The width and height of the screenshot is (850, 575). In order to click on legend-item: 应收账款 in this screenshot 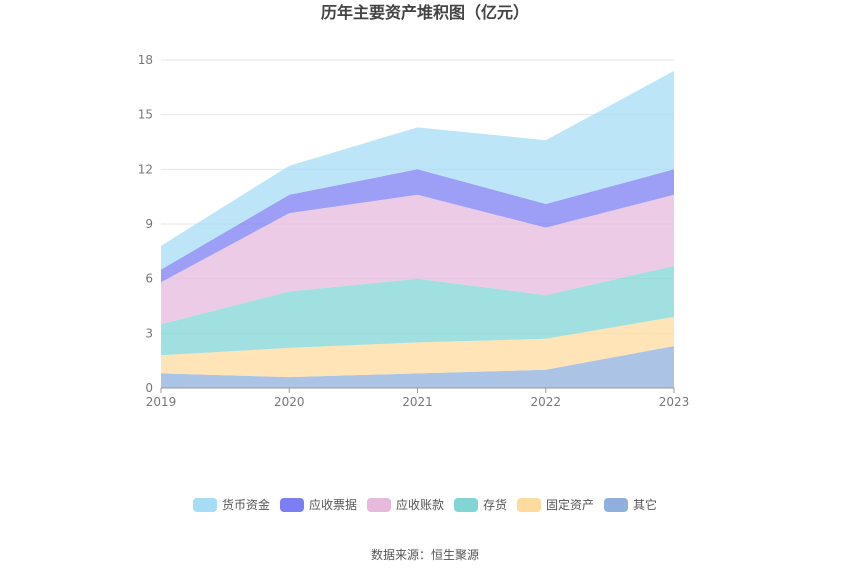, I will do `click(405, 504)`.